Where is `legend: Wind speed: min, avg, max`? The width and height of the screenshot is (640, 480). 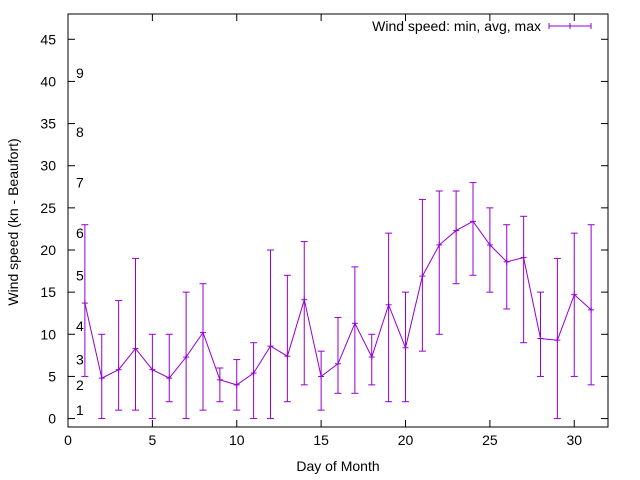 legend: Wind speed: min, avg, max is located at coordinates (482, 26).